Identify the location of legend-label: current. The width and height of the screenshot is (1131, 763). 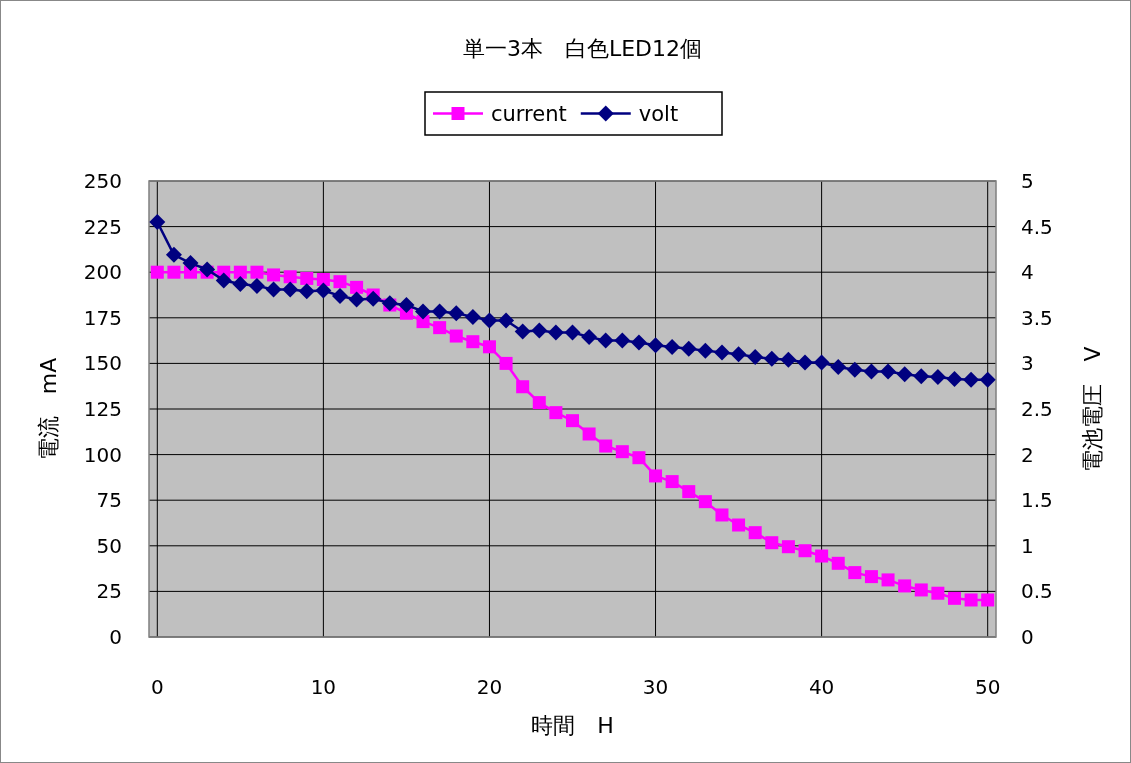
(529, 113).